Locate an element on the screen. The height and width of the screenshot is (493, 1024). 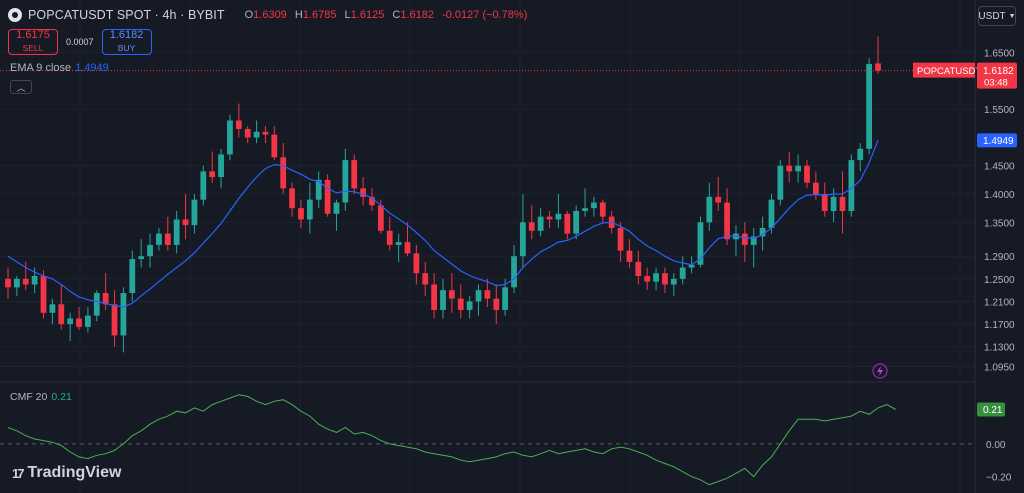
buy-button: 1.6182 BUY is located at coordinates (126, 42).